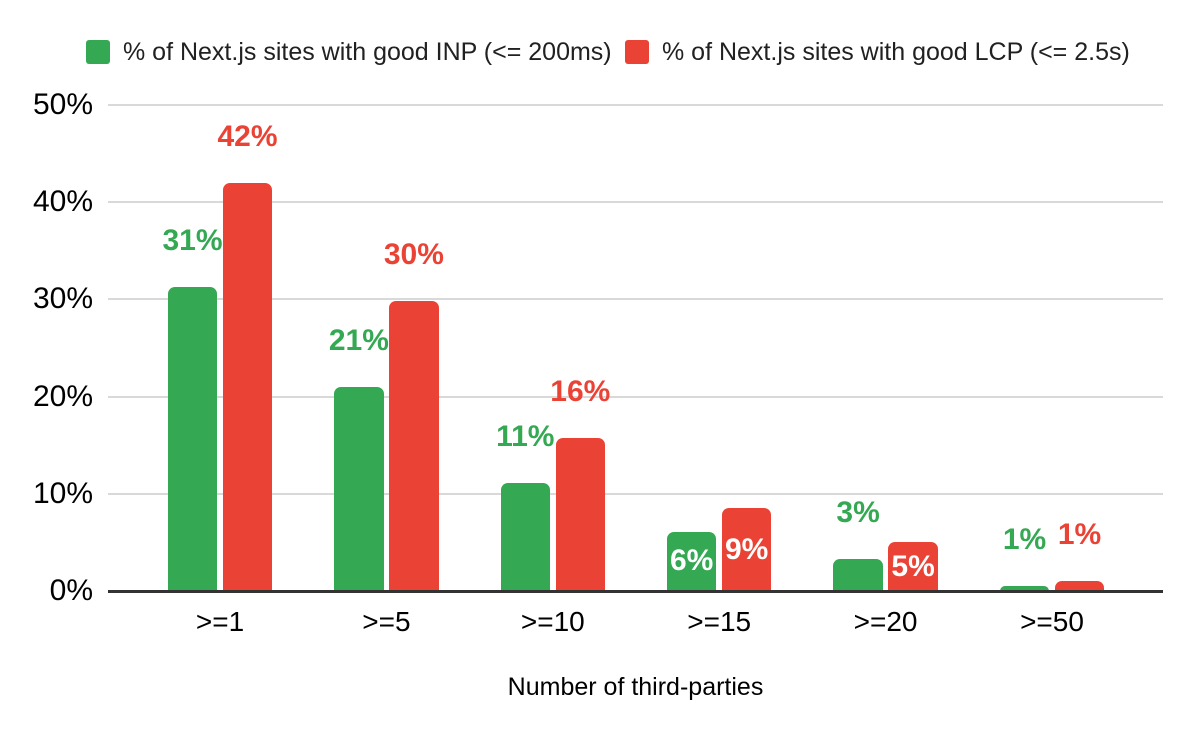 Image resolution: width=1200 pixels, height=742 pixels. Describe the element at coordinates (1052, 621) in the screenshot. I see `x-tick-label: >=50` at that location.